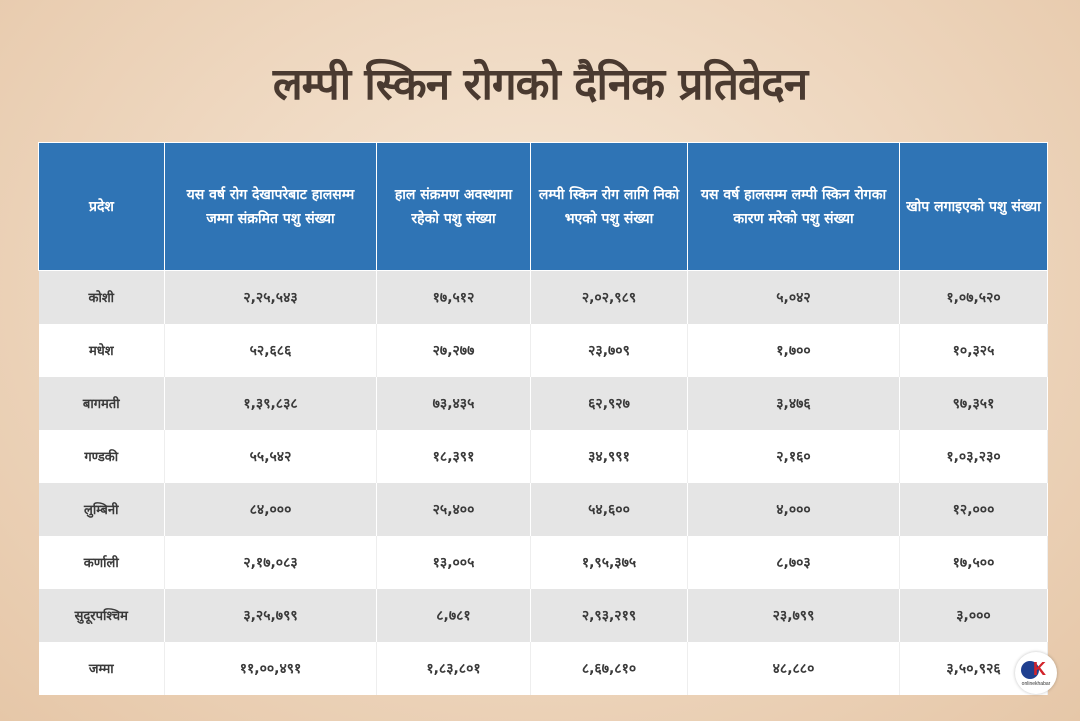 This screenshot has width=1080, height=721. What do you see at coordinates (973, 206) in the screenshot?
I see `column-header-vaccinated: खोप लगाइएको पशु संख्या` at bounding box center [973, 206].